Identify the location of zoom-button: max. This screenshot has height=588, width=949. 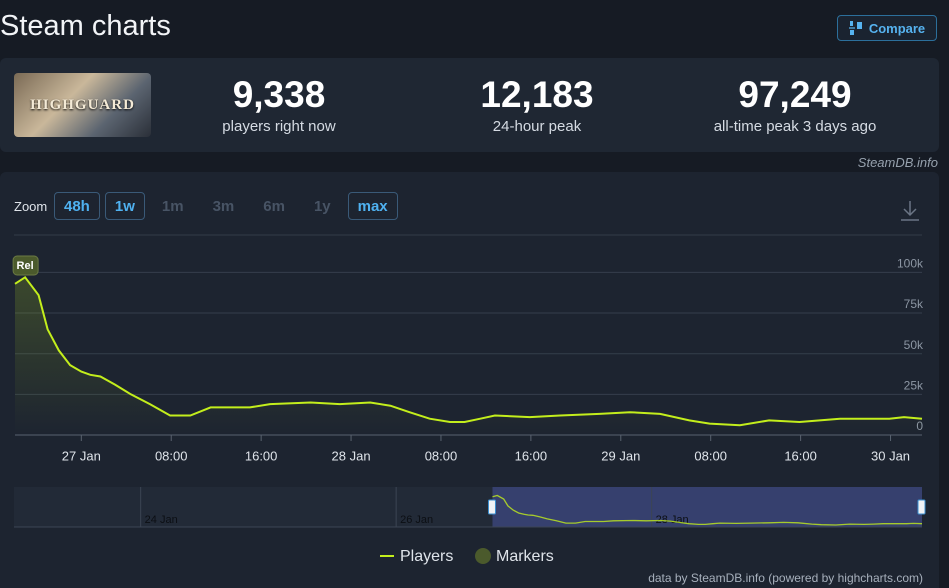
(372, 206).